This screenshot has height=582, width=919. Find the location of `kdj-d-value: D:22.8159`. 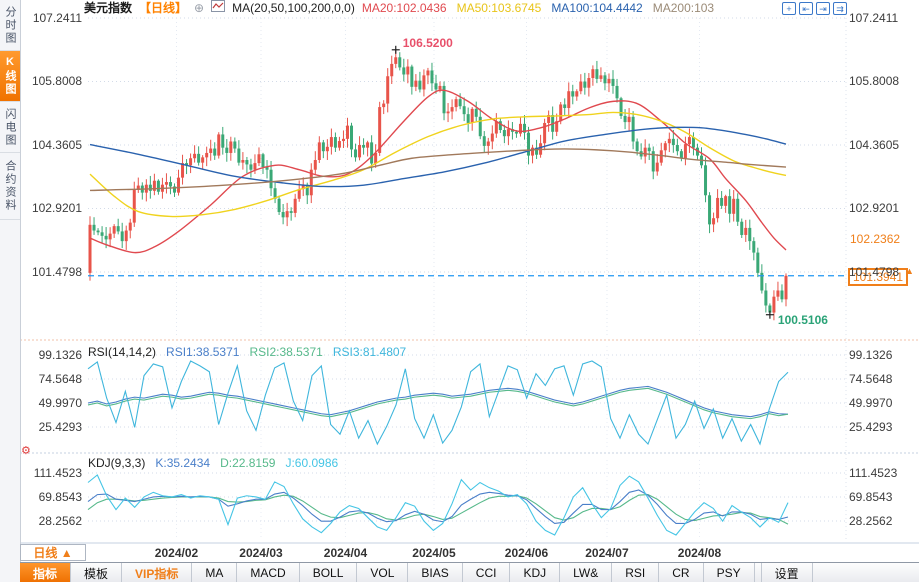

kdj-d-value: D:22.8159 is located at coordinates (248, 463).